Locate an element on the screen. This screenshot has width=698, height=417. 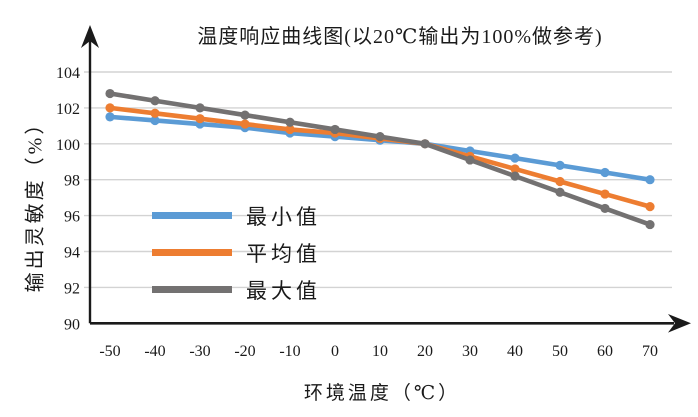
y-tick-label: 96 is located at coordinates (72, 217).